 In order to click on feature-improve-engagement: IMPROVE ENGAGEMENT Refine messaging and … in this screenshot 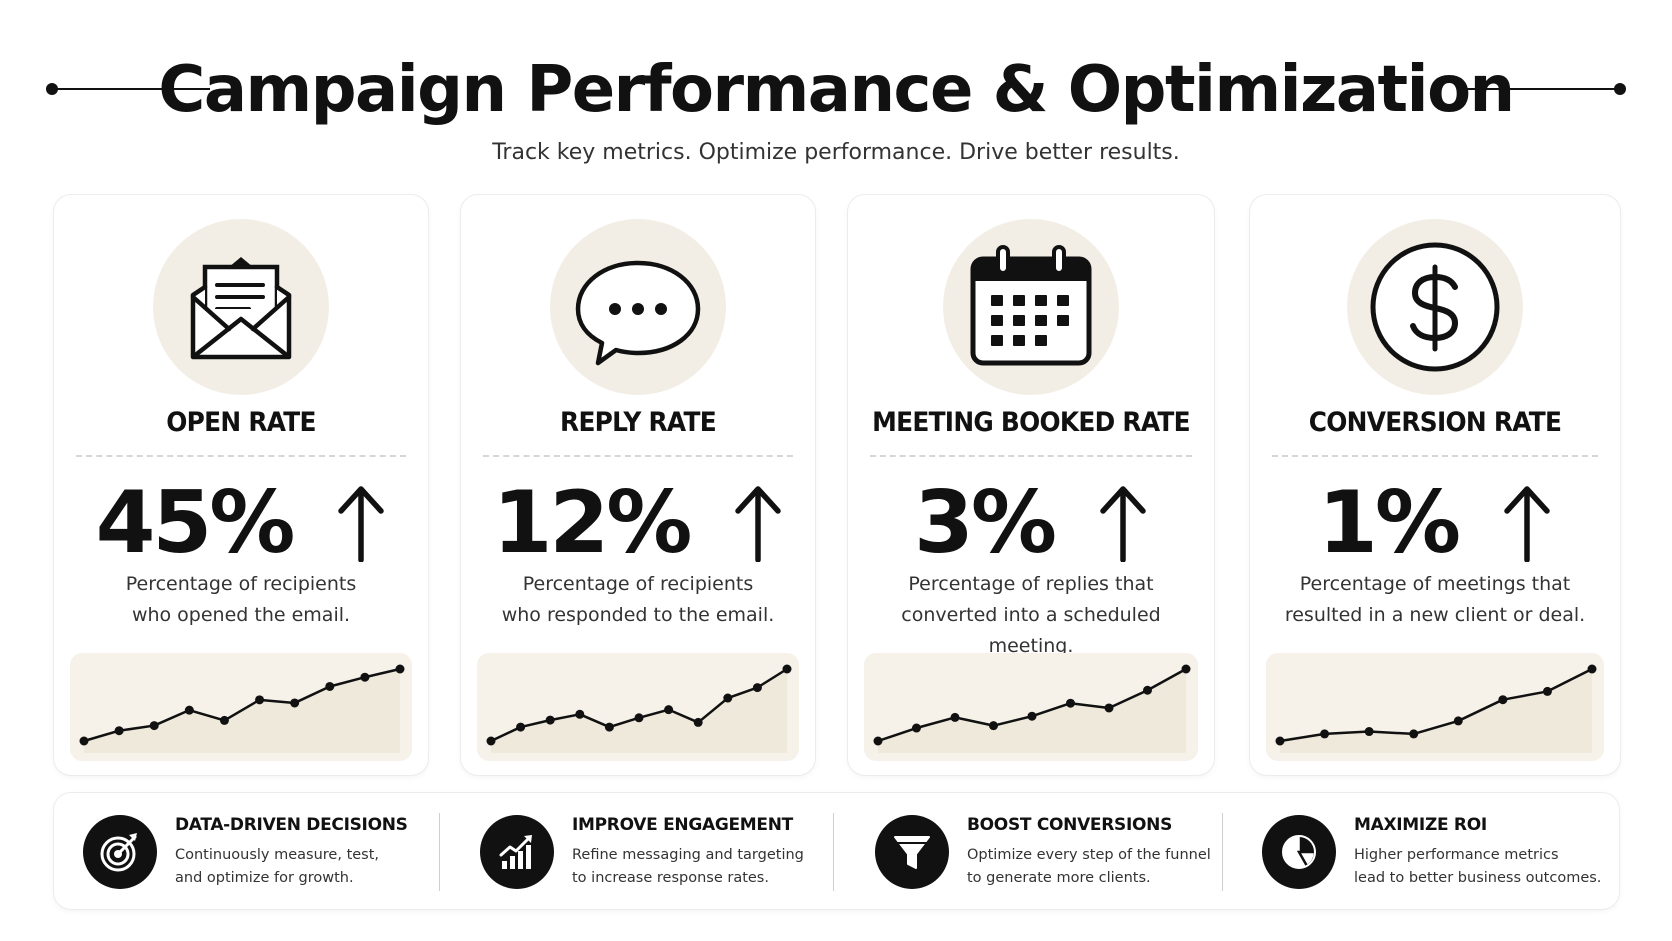, I will do `click(642, 852)`.